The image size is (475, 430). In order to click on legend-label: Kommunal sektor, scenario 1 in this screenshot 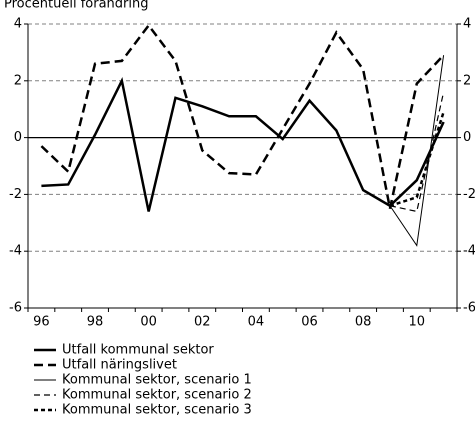, I will do `click(157, 380)`.